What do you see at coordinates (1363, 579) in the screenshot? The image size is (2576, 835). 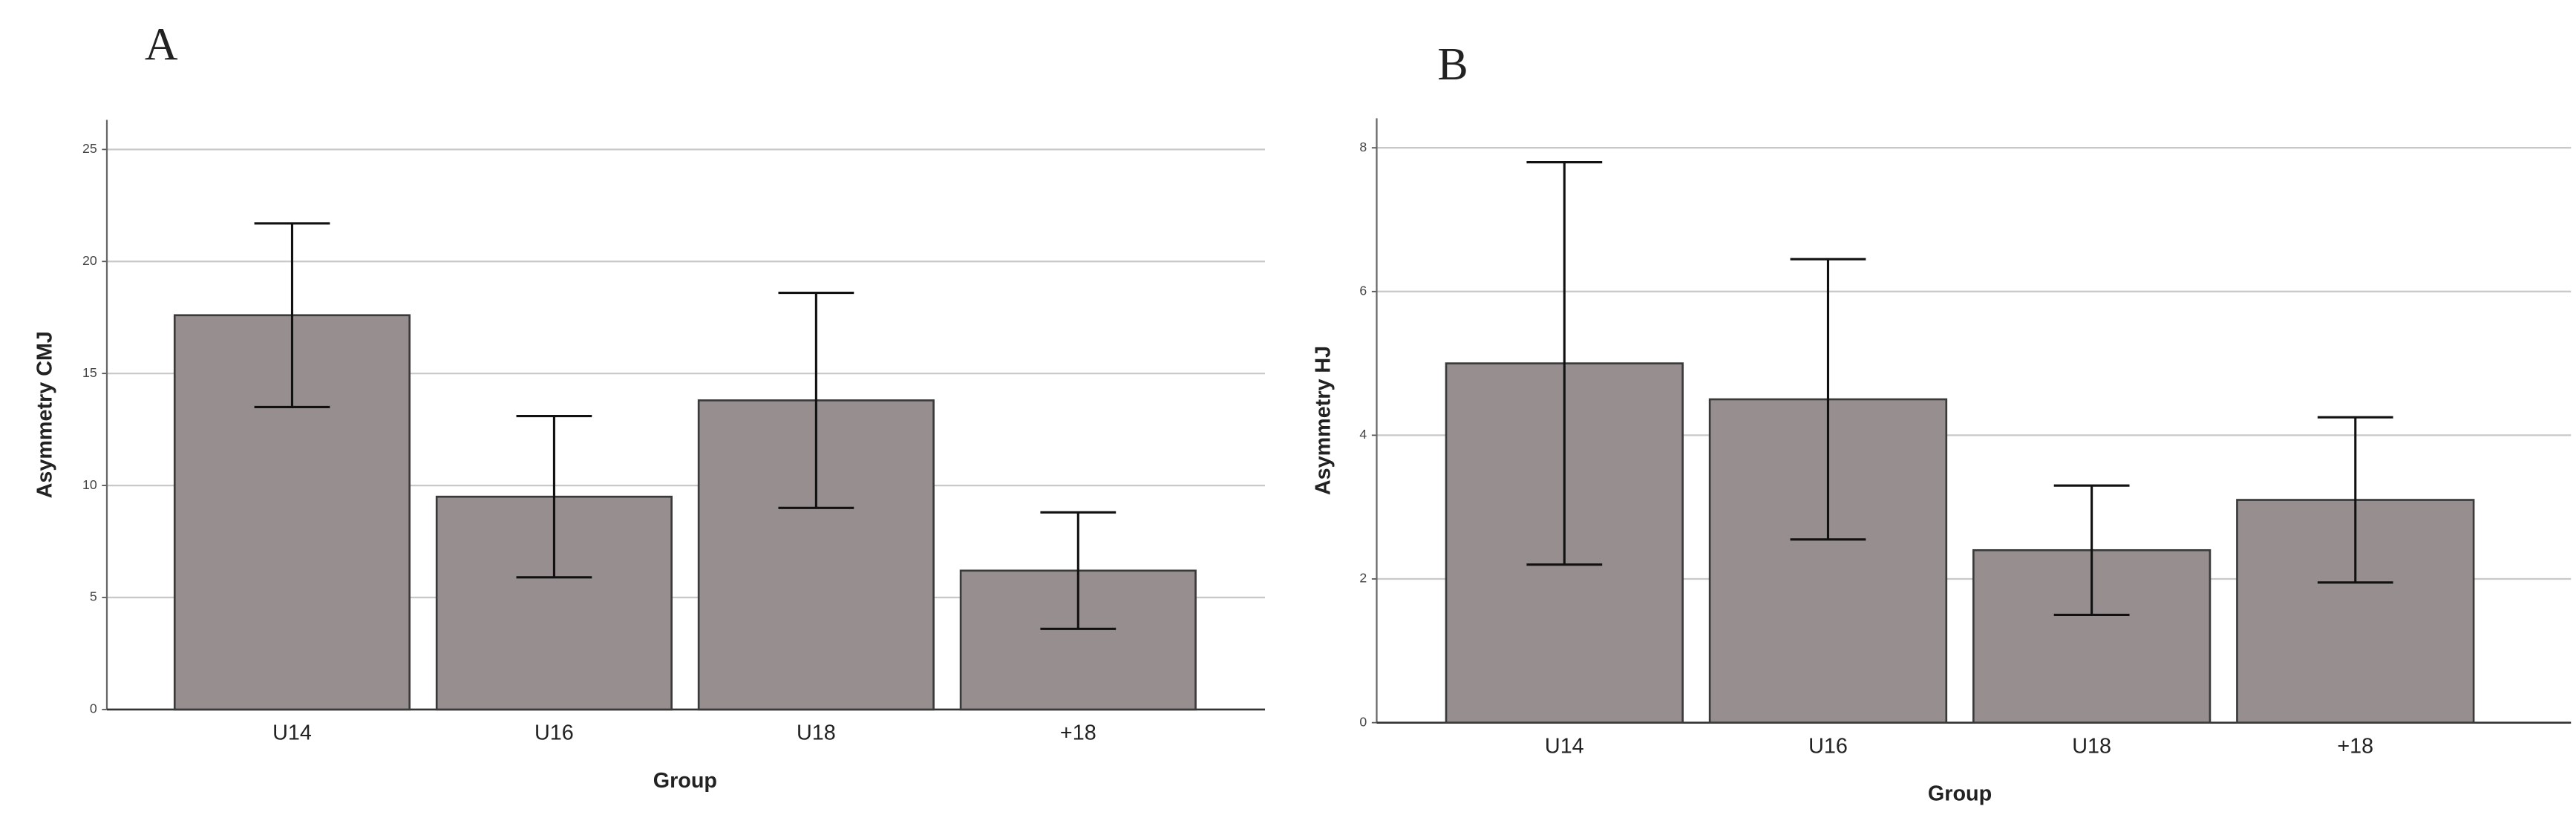 I see `y-tick-label: 2` at bounding box center [1363, 579].